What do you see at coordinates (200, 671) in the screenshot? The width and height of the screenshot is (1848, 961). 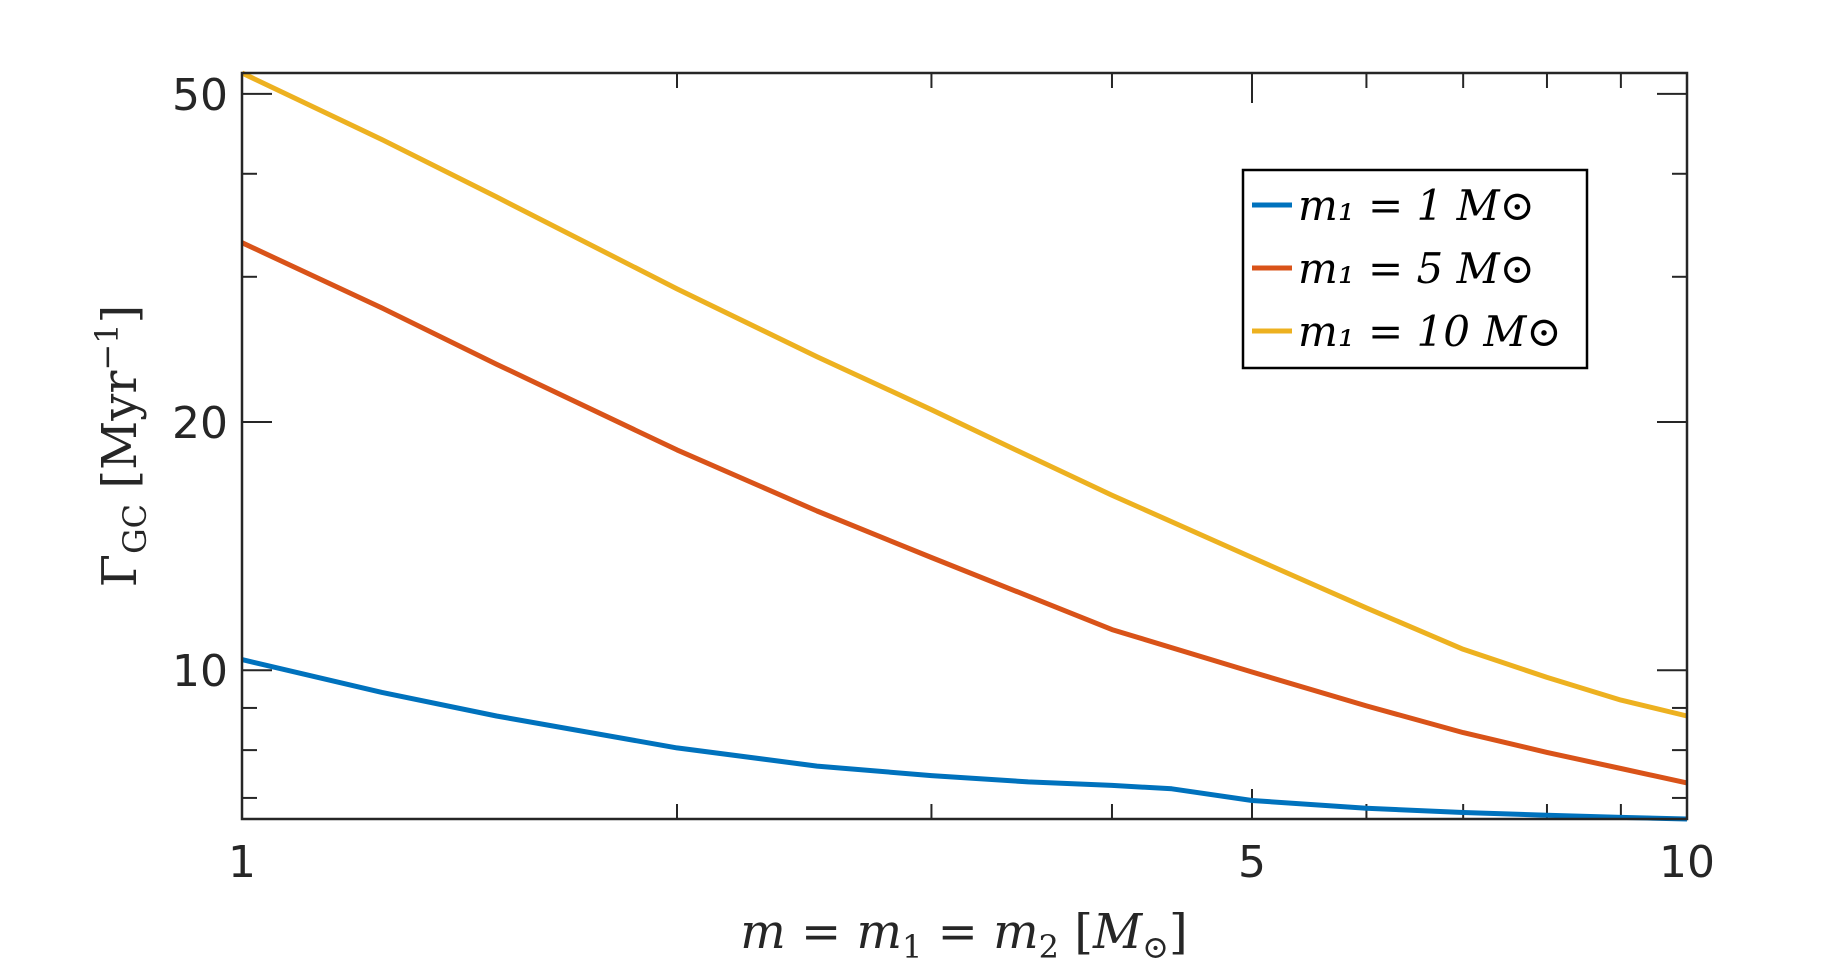 I see `y-tick-label: 10` at bounding box center [200, 671].